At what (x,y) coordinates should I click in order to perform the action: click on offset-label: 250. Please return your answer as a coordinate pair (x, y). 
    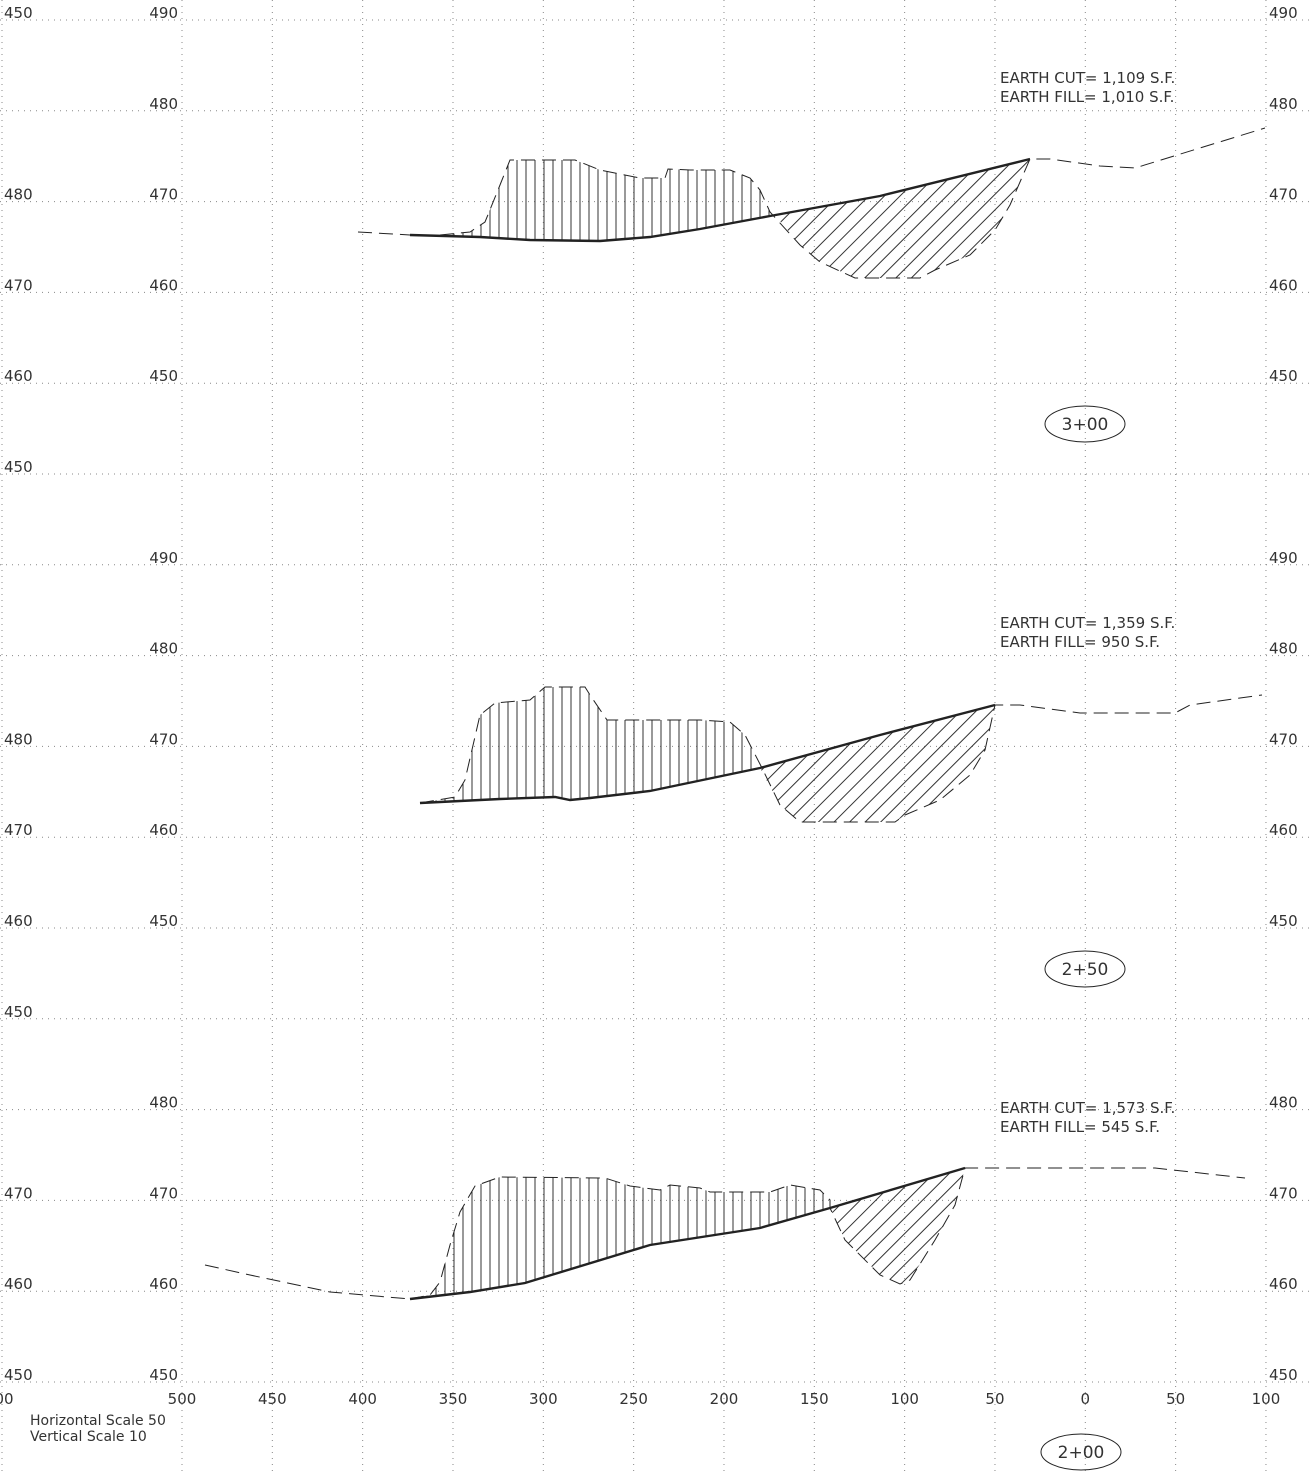
    Looking at the image, I should click on (633, 1399).